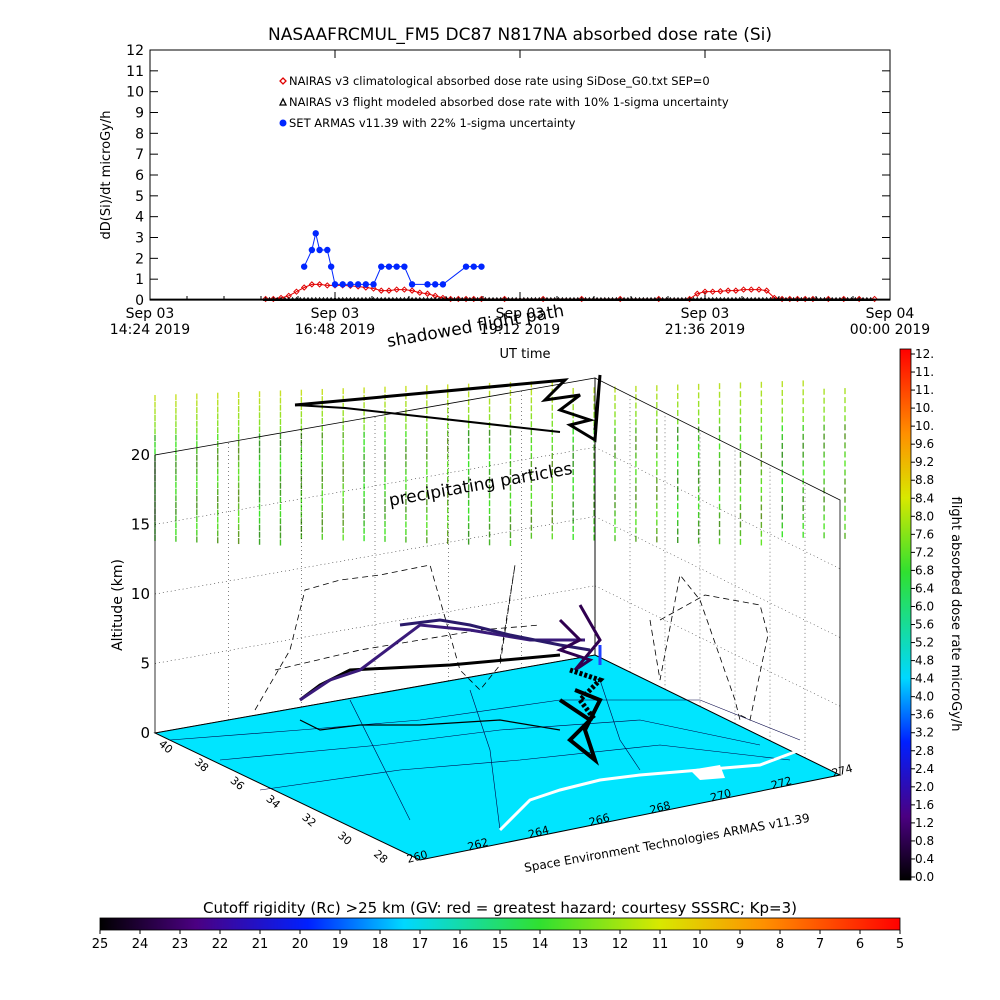  Describe the element at coordinates (820, 944) in the screenshot. I see `cutoff-rigidity-tick-label: 7` at that location.